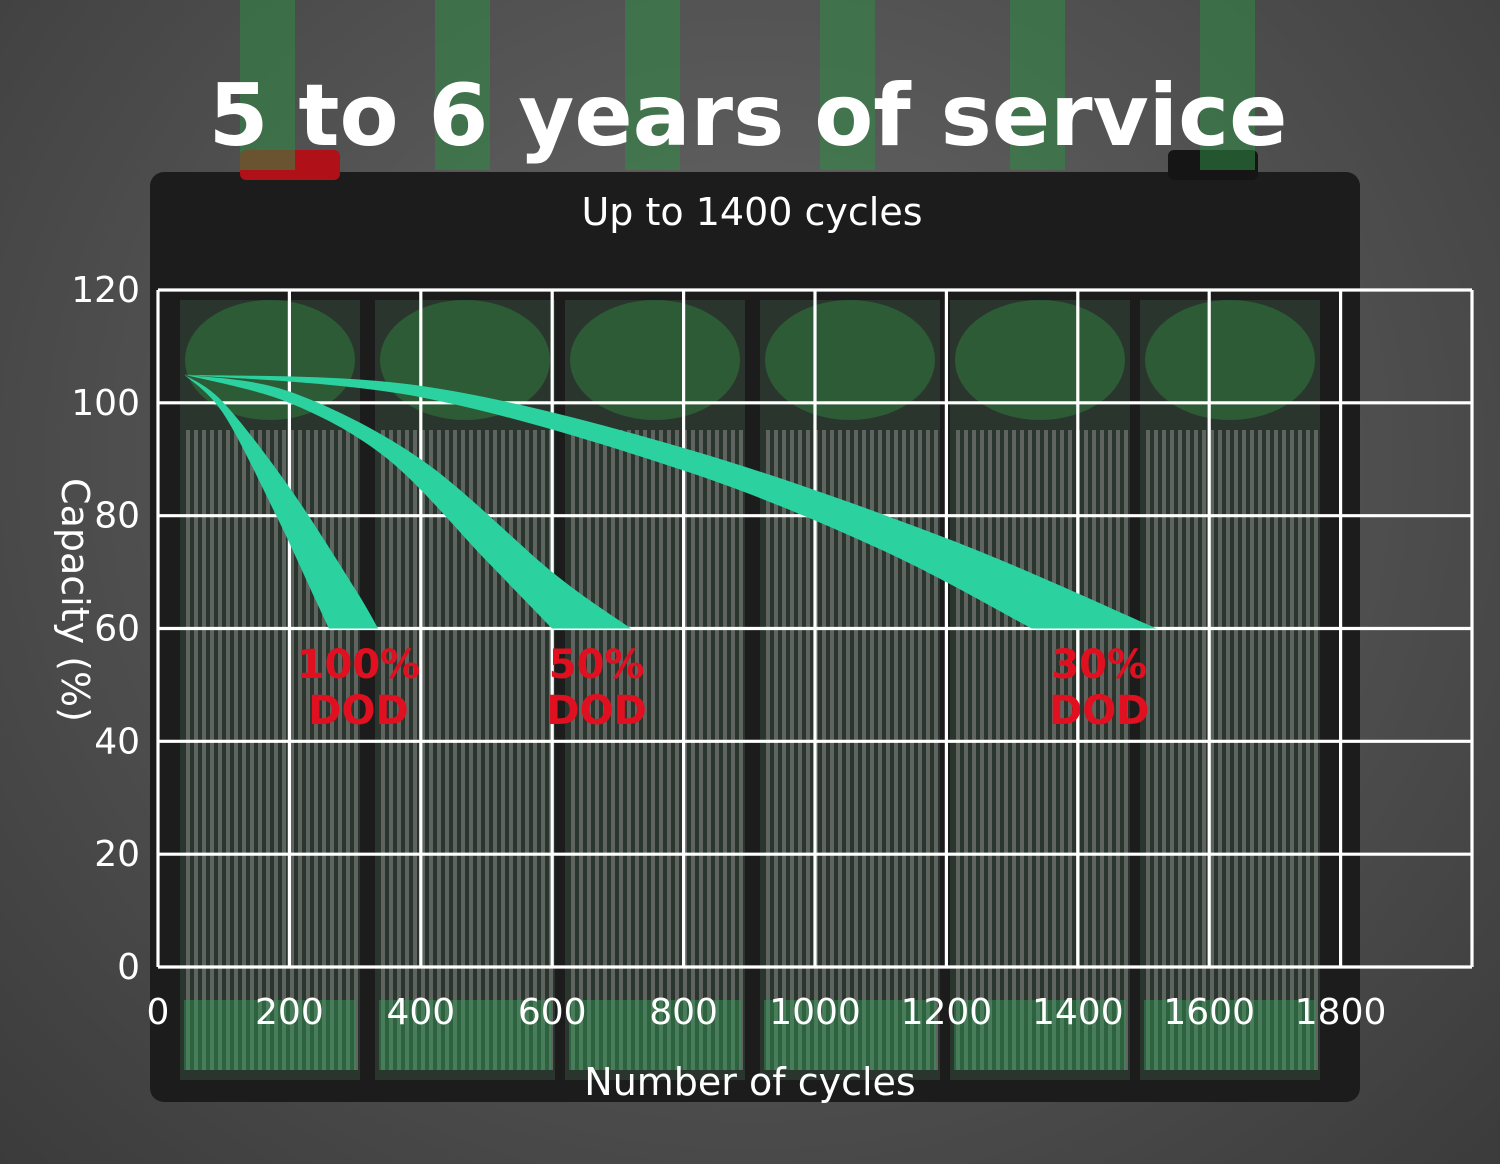 The image size is (1500, 1164). What do you see at coordinates (117, 629) in the screenshot?
I see `y-tick-label: 60` at bounding box center [117, 629].